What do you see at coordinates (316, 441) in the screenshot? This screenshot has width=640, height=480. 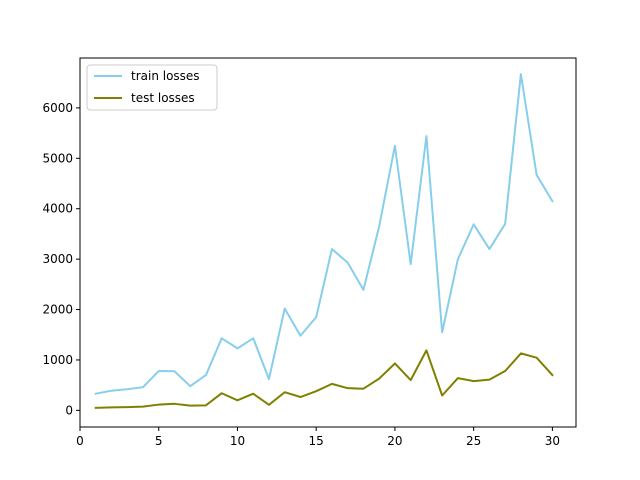 I see `x-tick-label: 15` at bounding box center [316, 441].